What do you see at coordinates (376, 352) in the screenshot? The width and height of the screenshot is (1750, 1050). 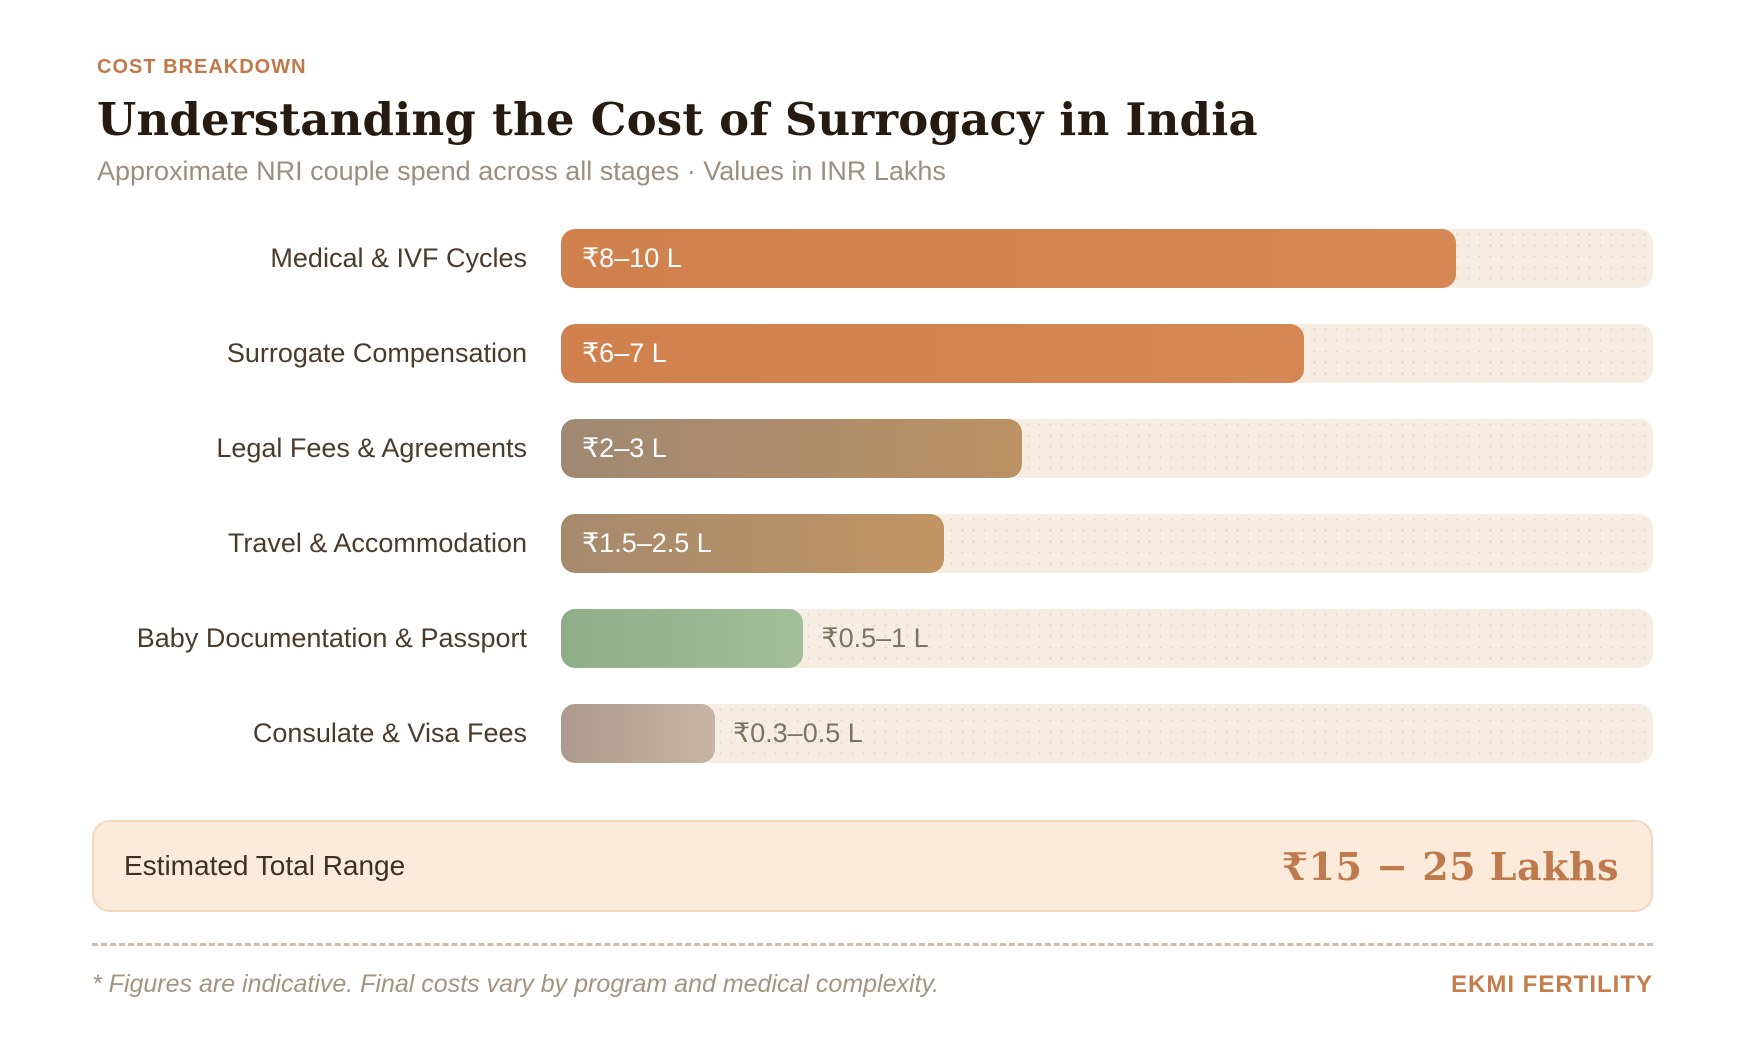 I see `category-label: Surrogate Compensation` at bounding box center [376, 352].